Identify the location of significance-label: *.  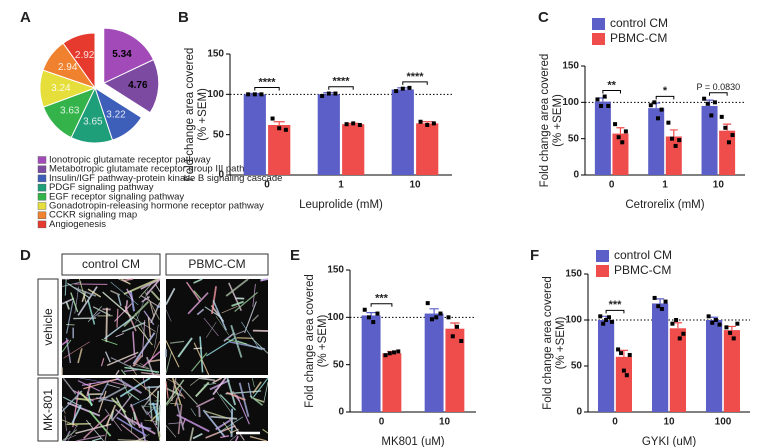
(665, 91).